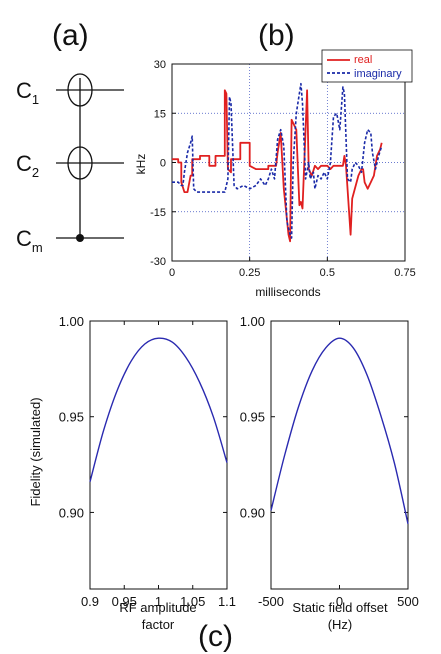 Image resolution: width=441 pixels, height=654 pixels. I want to click on qubit-label-cm: Cm, so click(29, 240).